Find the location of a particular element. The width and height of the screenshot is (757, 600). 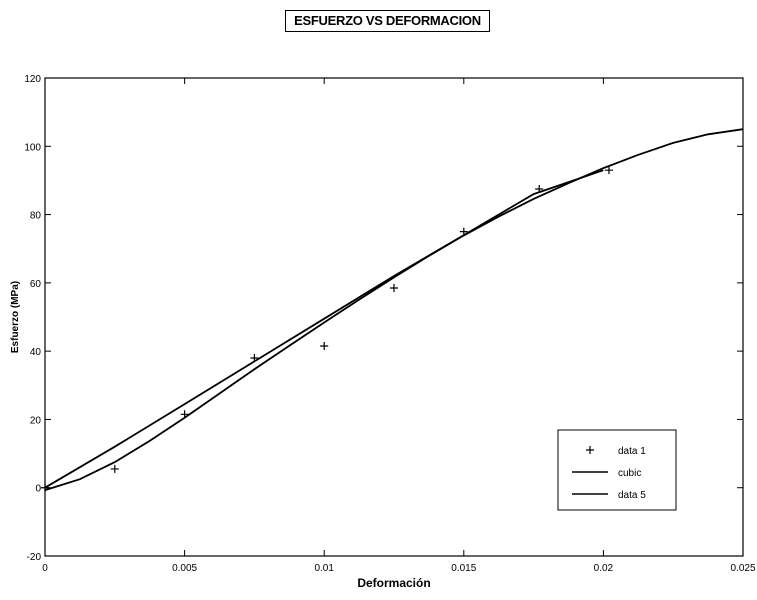

y-tick-label: 0 is located at coordinates (38, 489).